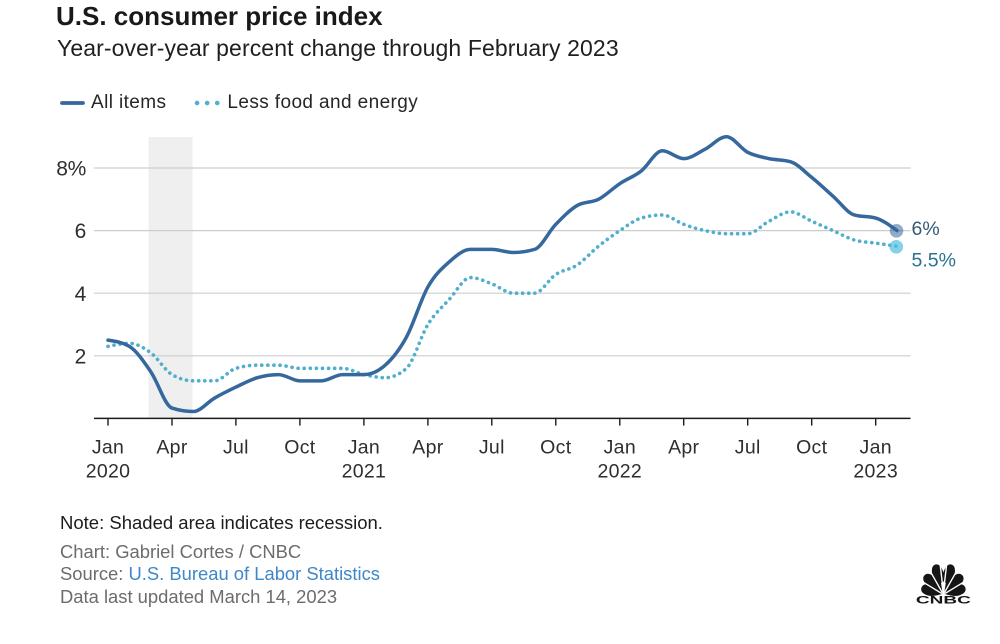 This screenshot has width=1000, height=644. Describe the element at coordinates (71, 169) in the screenshot. I see `svg-text: 8%` at that location.